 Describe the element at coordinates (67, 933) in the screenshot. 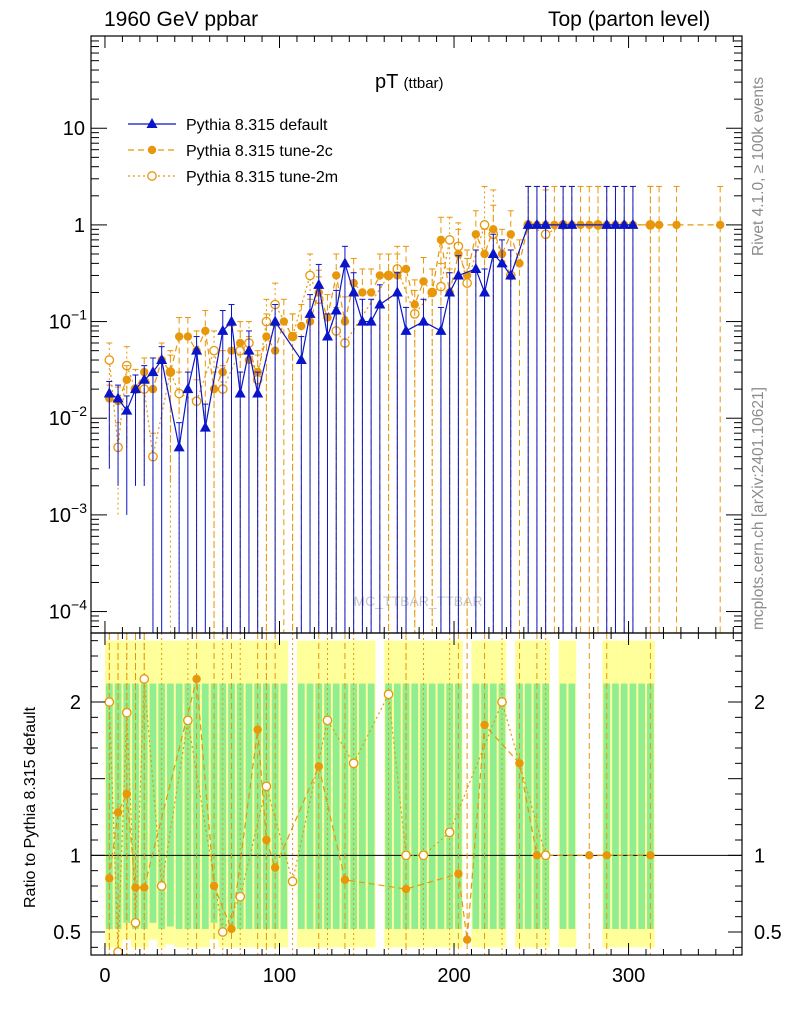

I see `ratio-y-tick-label: 0.5` at that location.